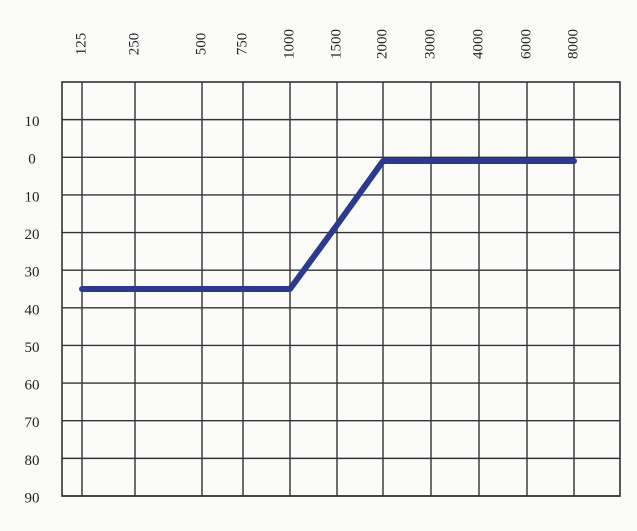 This screenshot has width=637, height=531. Describe the element at coordinates (336, 44) in the screenshot. I see `x-tick-label: 1500` at that location.